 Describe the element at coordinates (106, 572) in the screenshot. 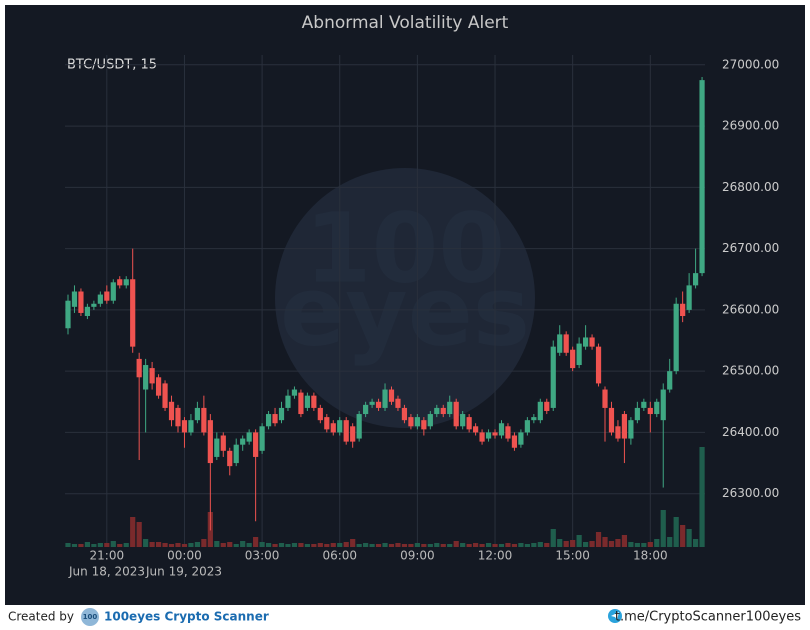

I see `date-label: Jun 18, 2023` at that location.